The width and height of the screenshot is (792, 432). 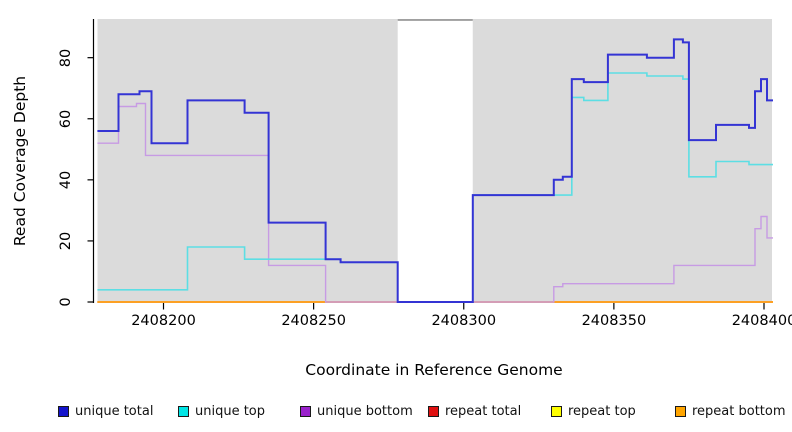 I want to click on legend-item-unique-total: unique total, so click(x=106, y=411).